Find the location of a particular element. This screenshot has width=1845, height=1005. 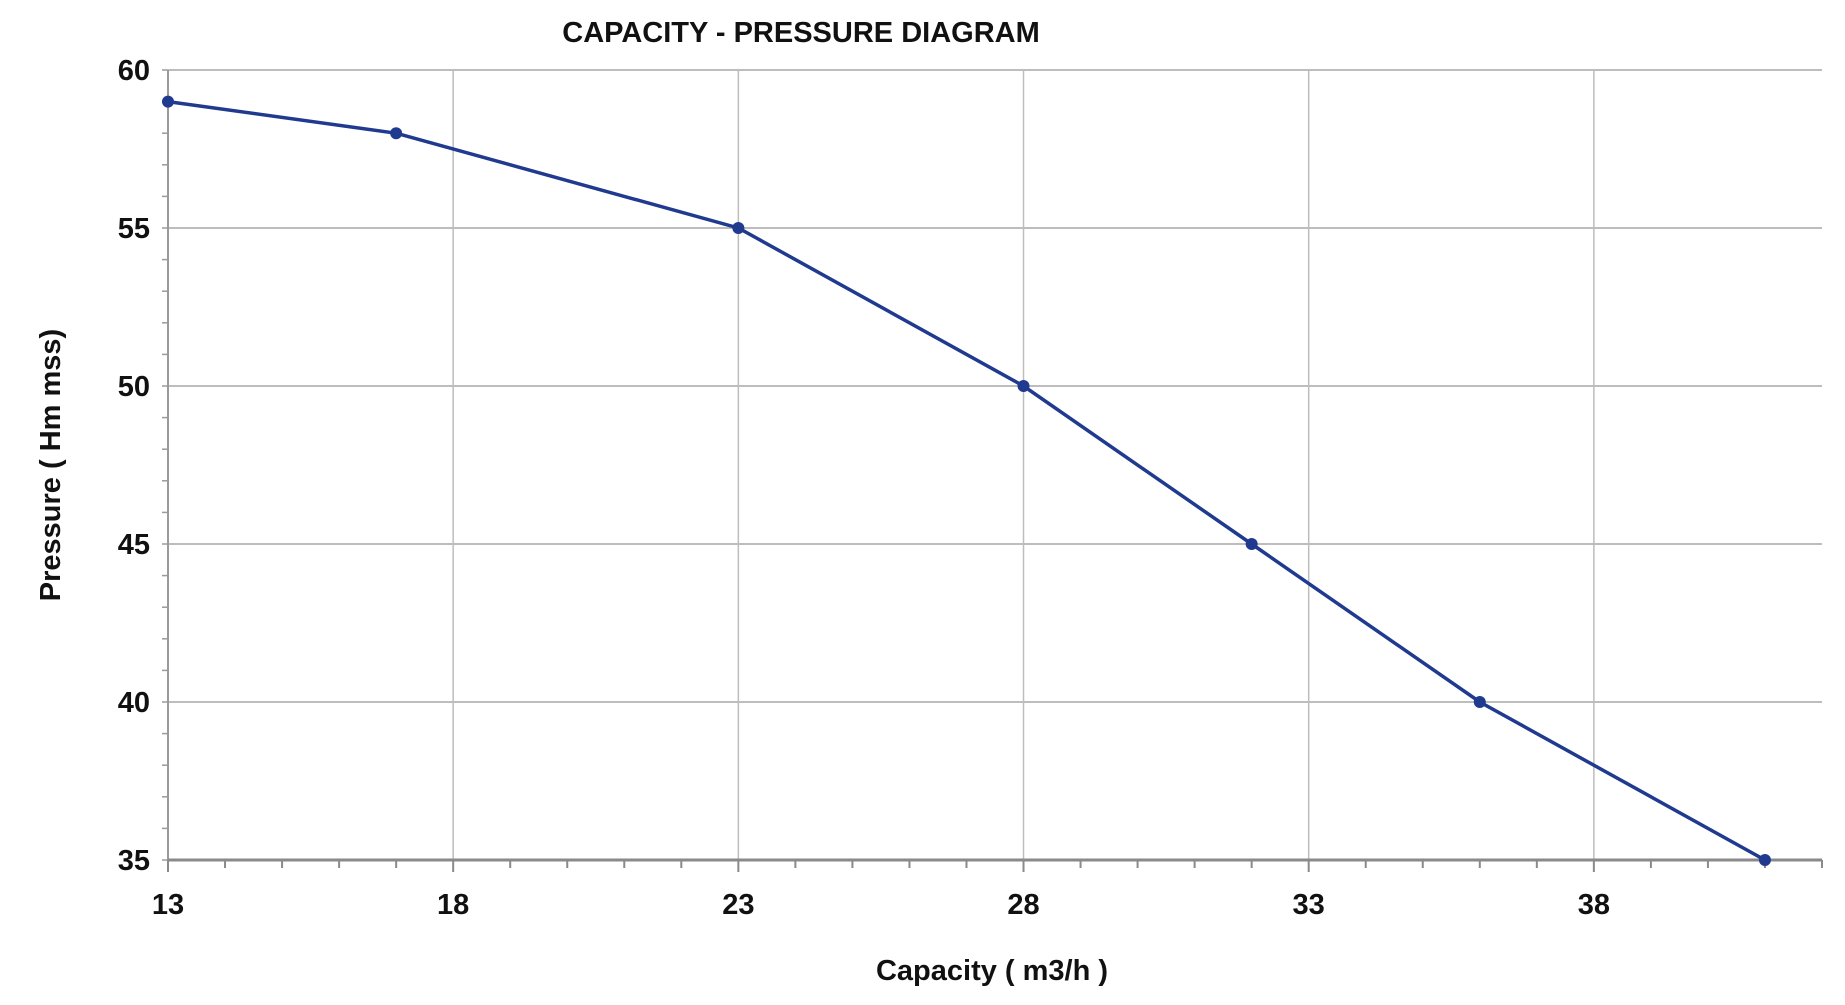

y-tick-label: 50 is located at coordinates (134, 387).